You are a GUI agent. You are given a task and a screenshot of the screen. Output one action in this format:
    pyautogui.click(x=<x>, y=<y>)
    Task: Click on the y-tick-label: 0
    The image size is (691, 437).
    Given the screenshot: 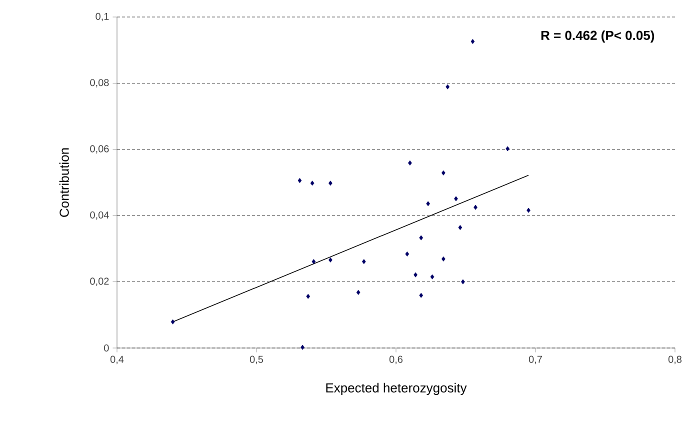 What is the action you would take?
    pyautogui.click(x=106, y=348)
    